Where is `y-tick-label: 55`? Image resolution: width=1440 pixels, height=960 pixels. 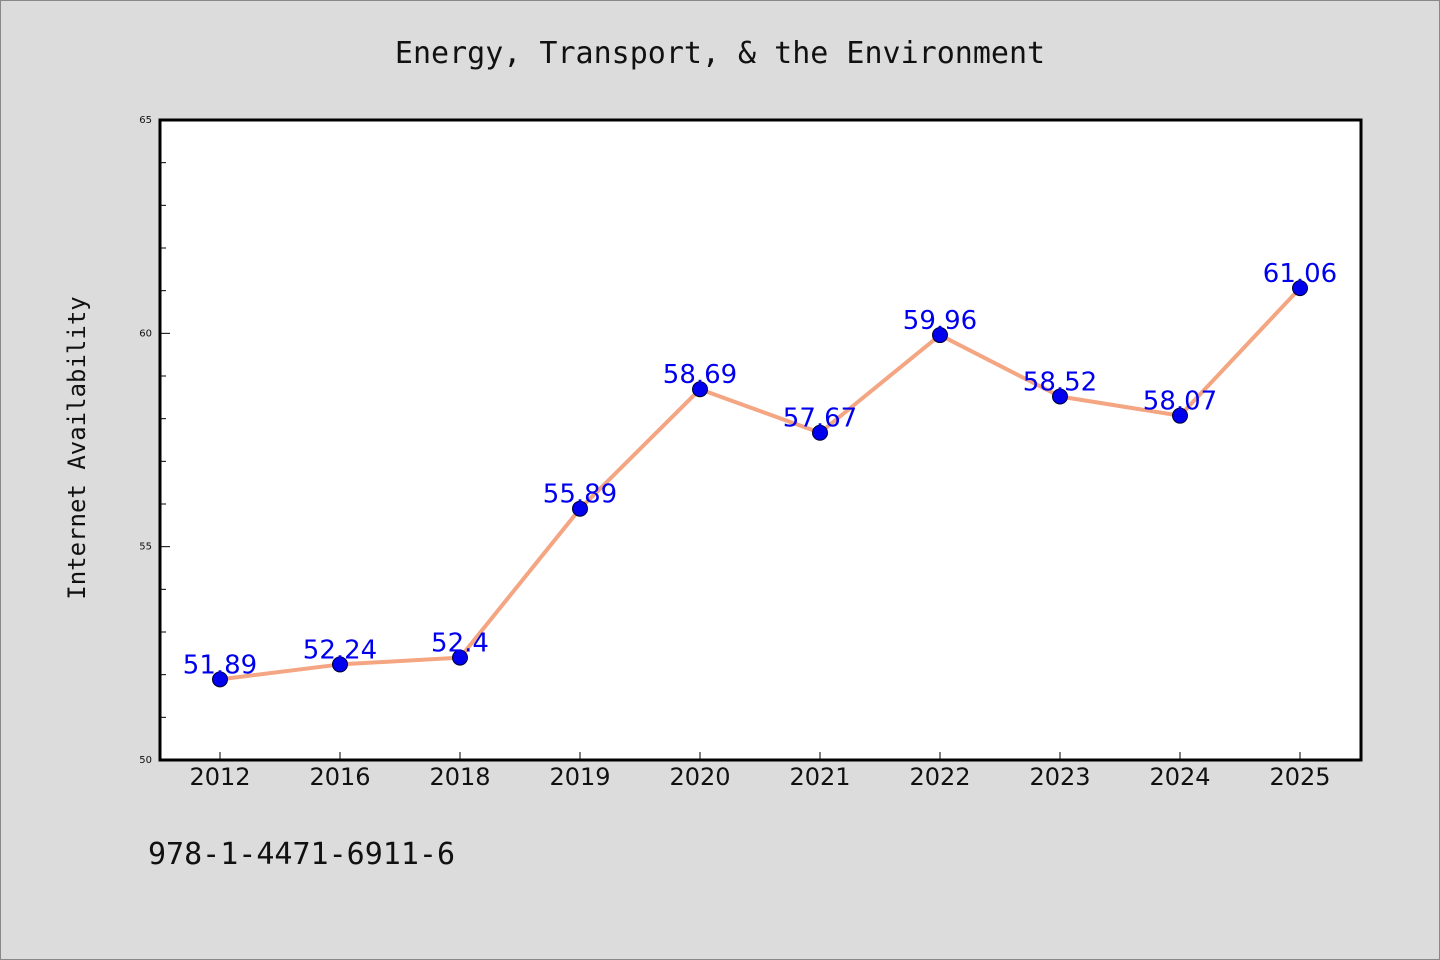 y-tick-label: 55 is located at coordinates (145, 547).